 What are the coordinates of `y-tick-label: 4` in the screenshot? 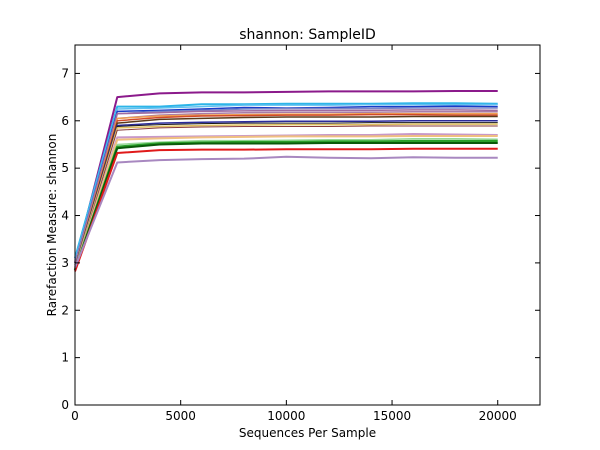 It's located at (65, 216).